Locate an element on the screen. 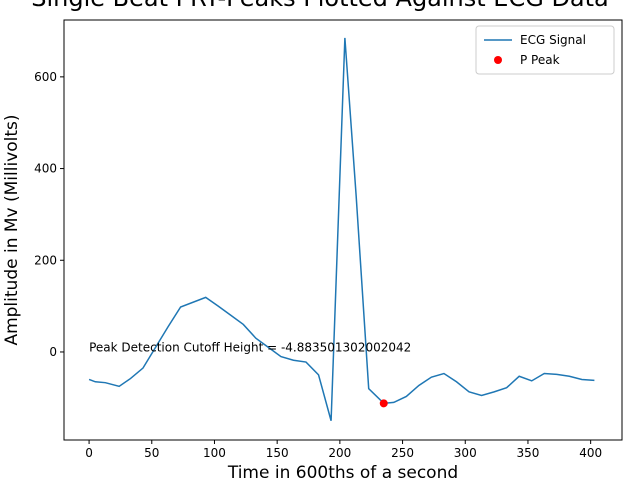 Image resolution: width=640 pixels, height=480 pixels. x-tick-label: 250 is located at coordinates (402, 453).